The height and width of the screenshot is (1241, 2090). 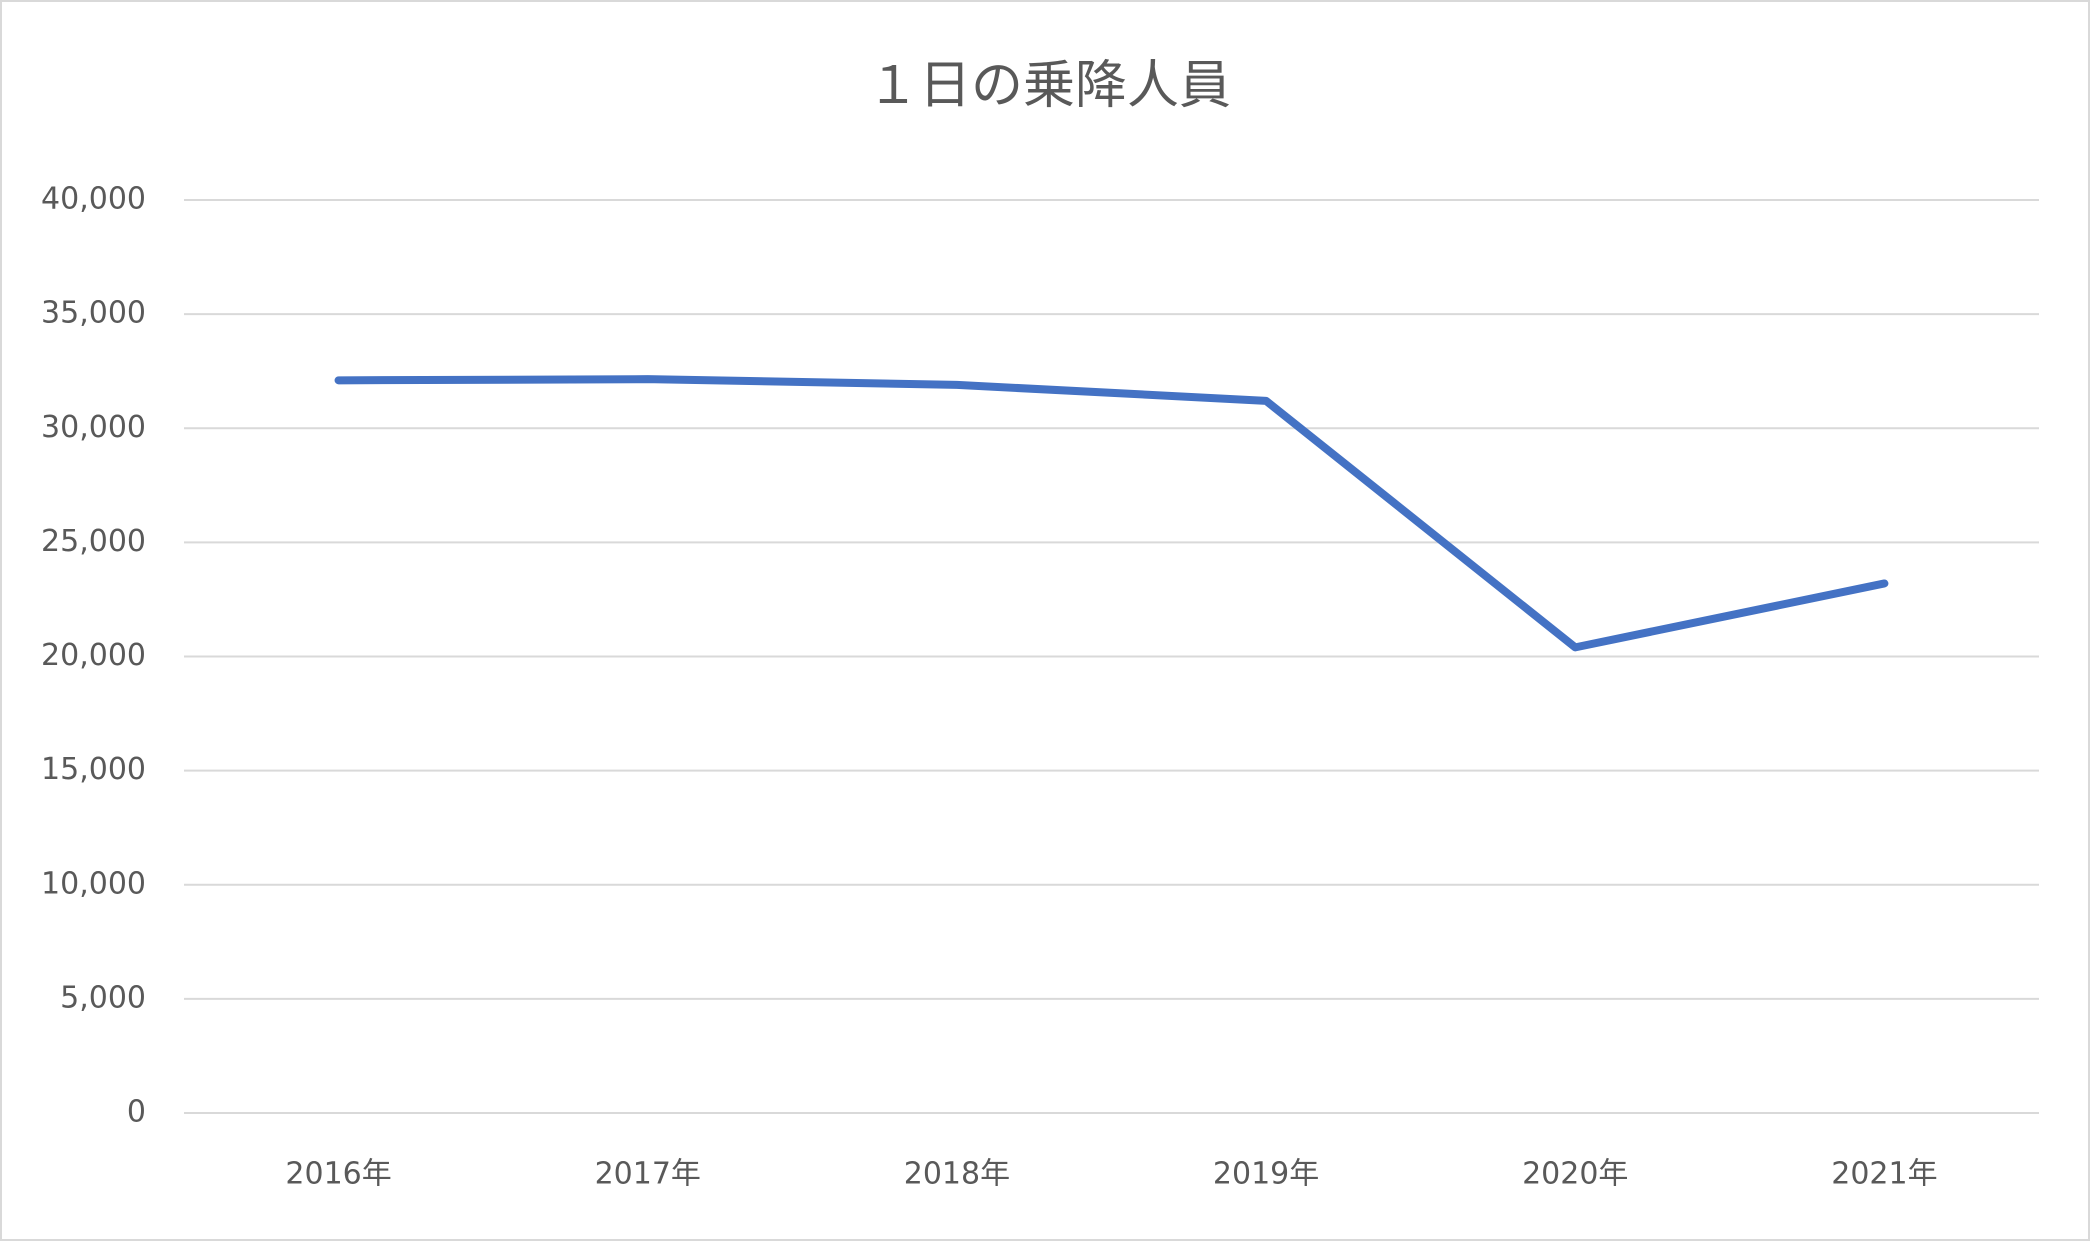 What do you see at coordinates (93, 883) in the screenshot?
I see `y-tick-label: 10,000` at bounding box center [93, 883].